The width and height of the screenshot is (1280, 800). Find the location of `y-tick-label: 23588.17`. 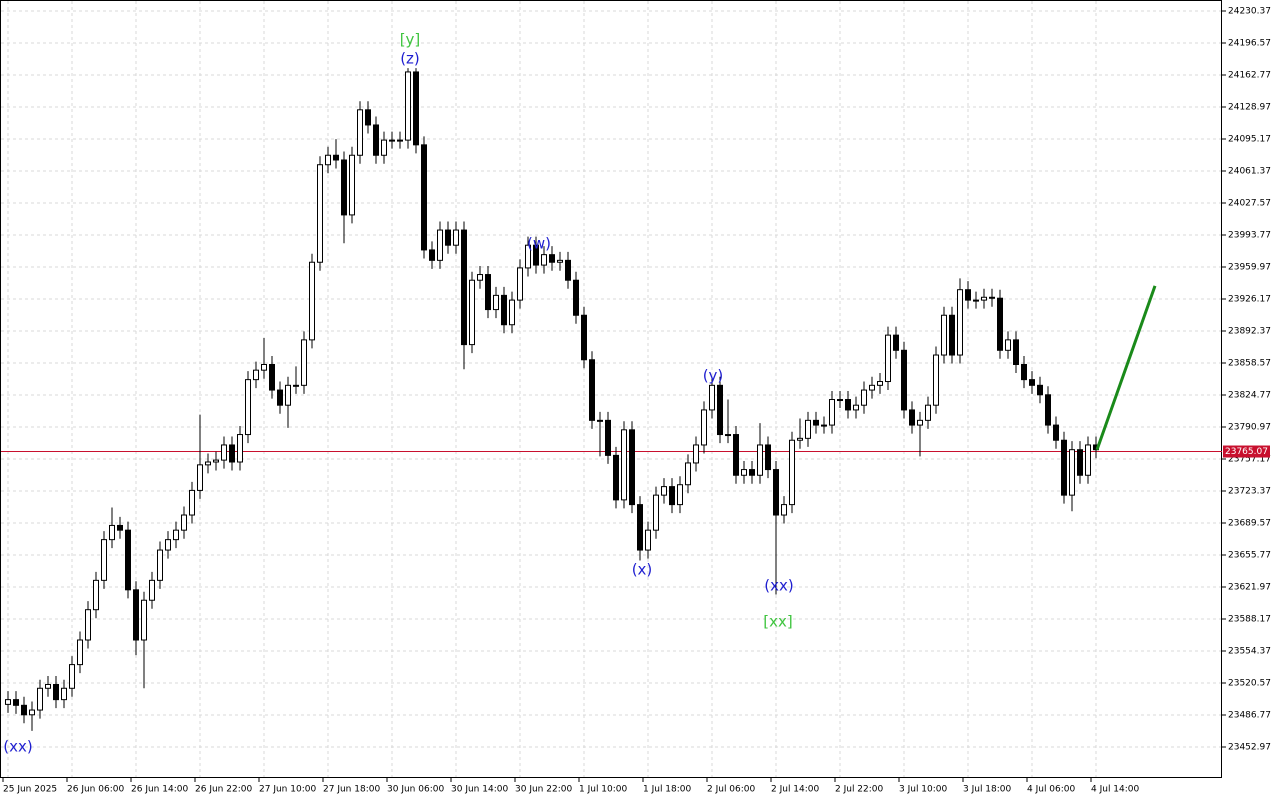

y-tick-label: 23588.17 is located at coordinates (1249, 620).